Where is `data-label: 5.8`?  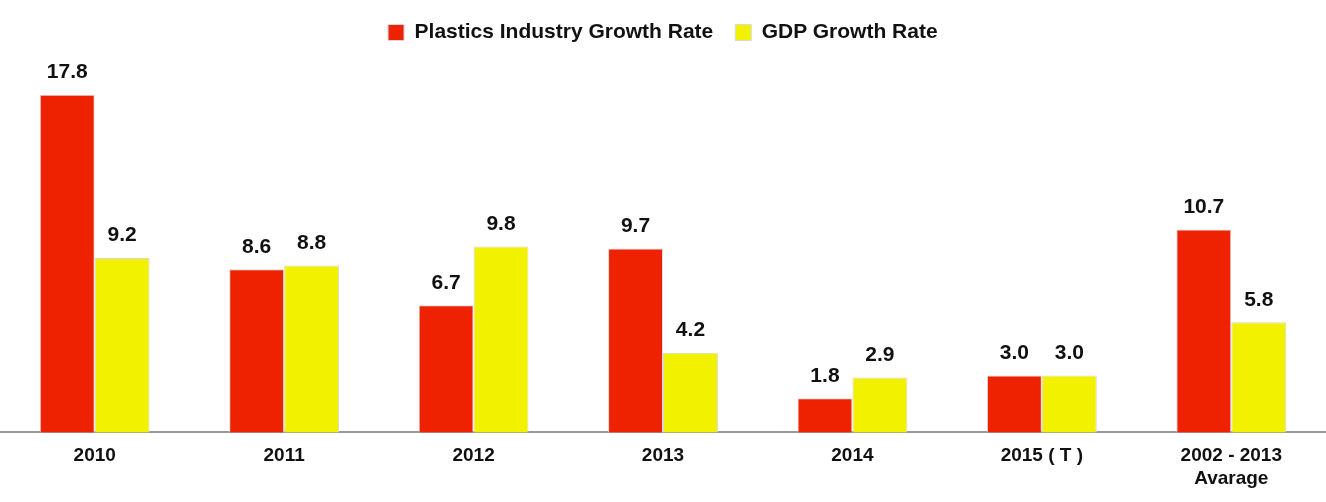 data-label: 5.8 is located at coordinates (1259, 298).